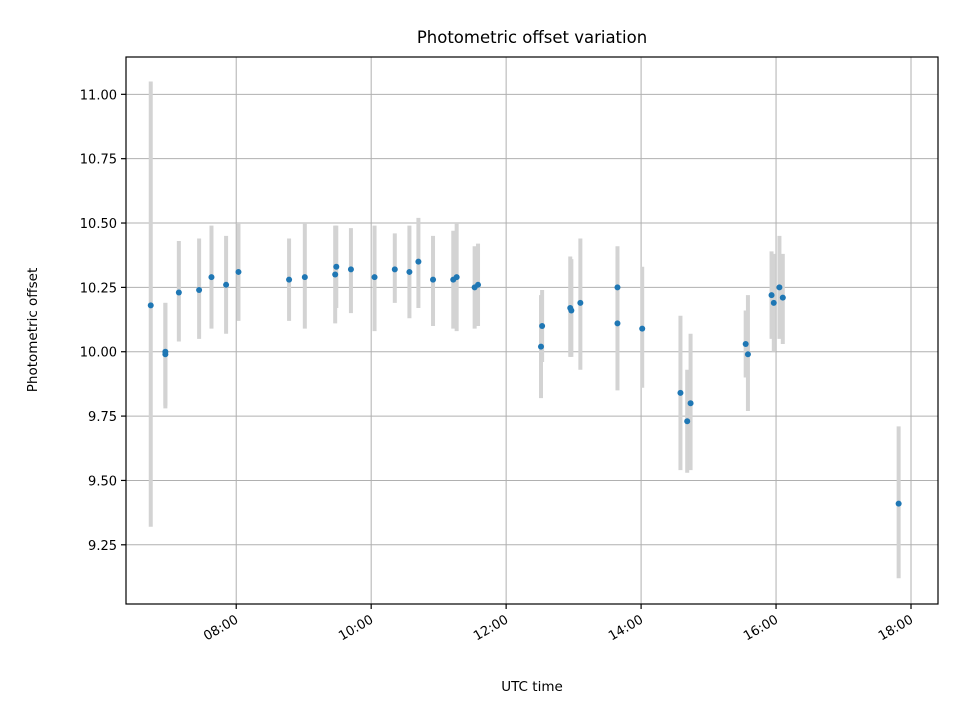 The height and width of the screenshot is (725, 960). I want to click on y-tick-label: 10.00, so click(98, 353).